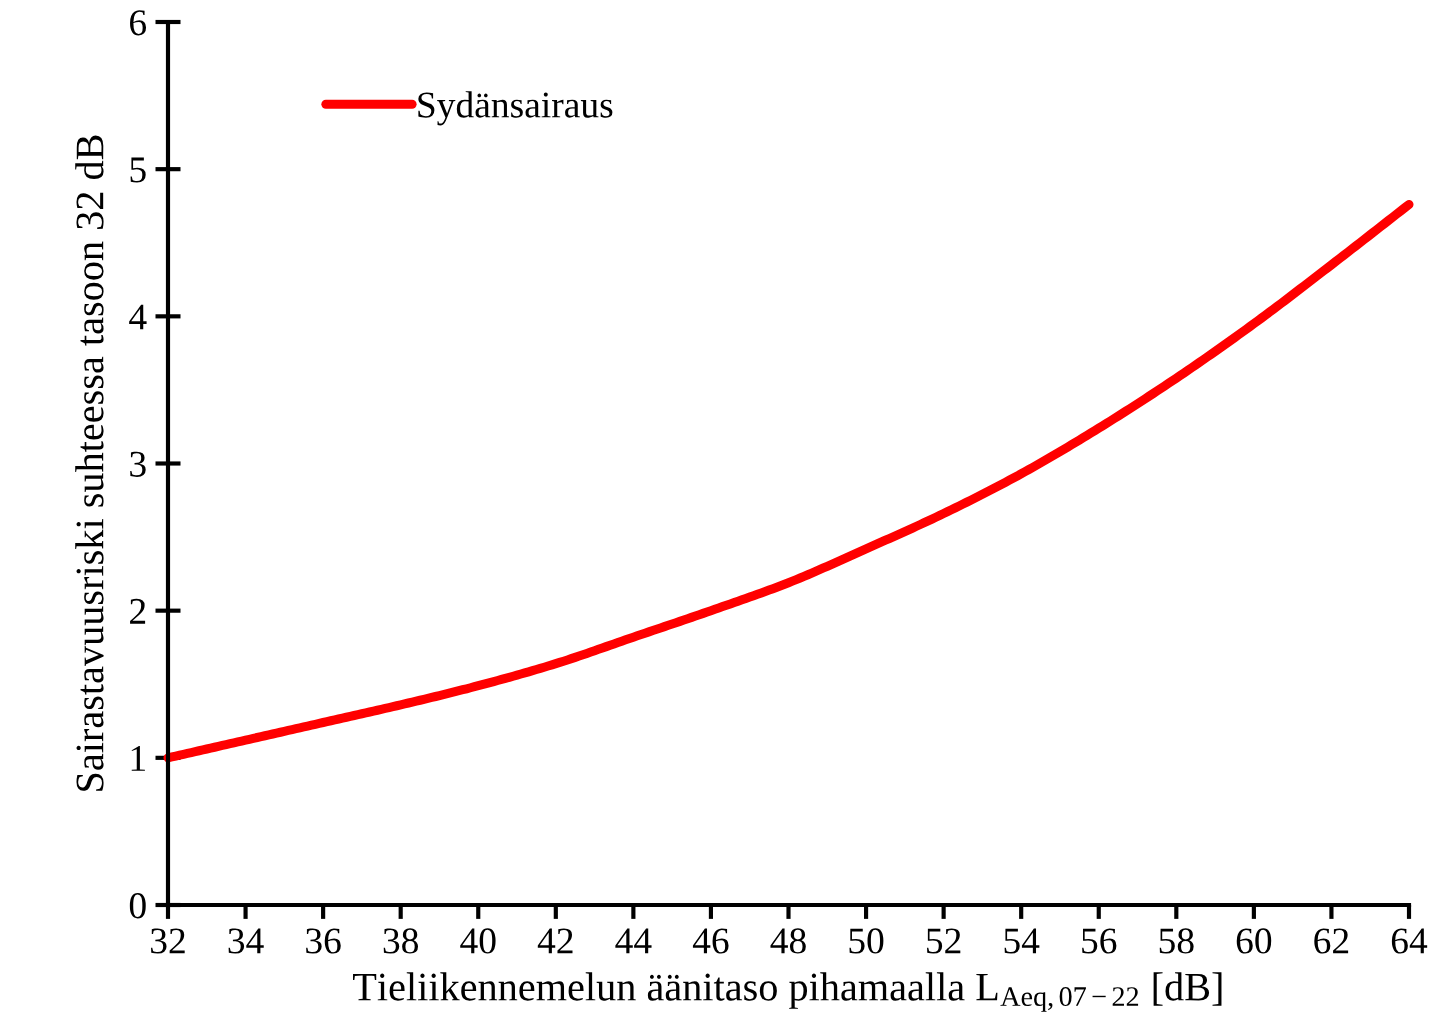 The image size is (1452, 1035). I want to click on x-tick-label: 44, so click(633, 941).